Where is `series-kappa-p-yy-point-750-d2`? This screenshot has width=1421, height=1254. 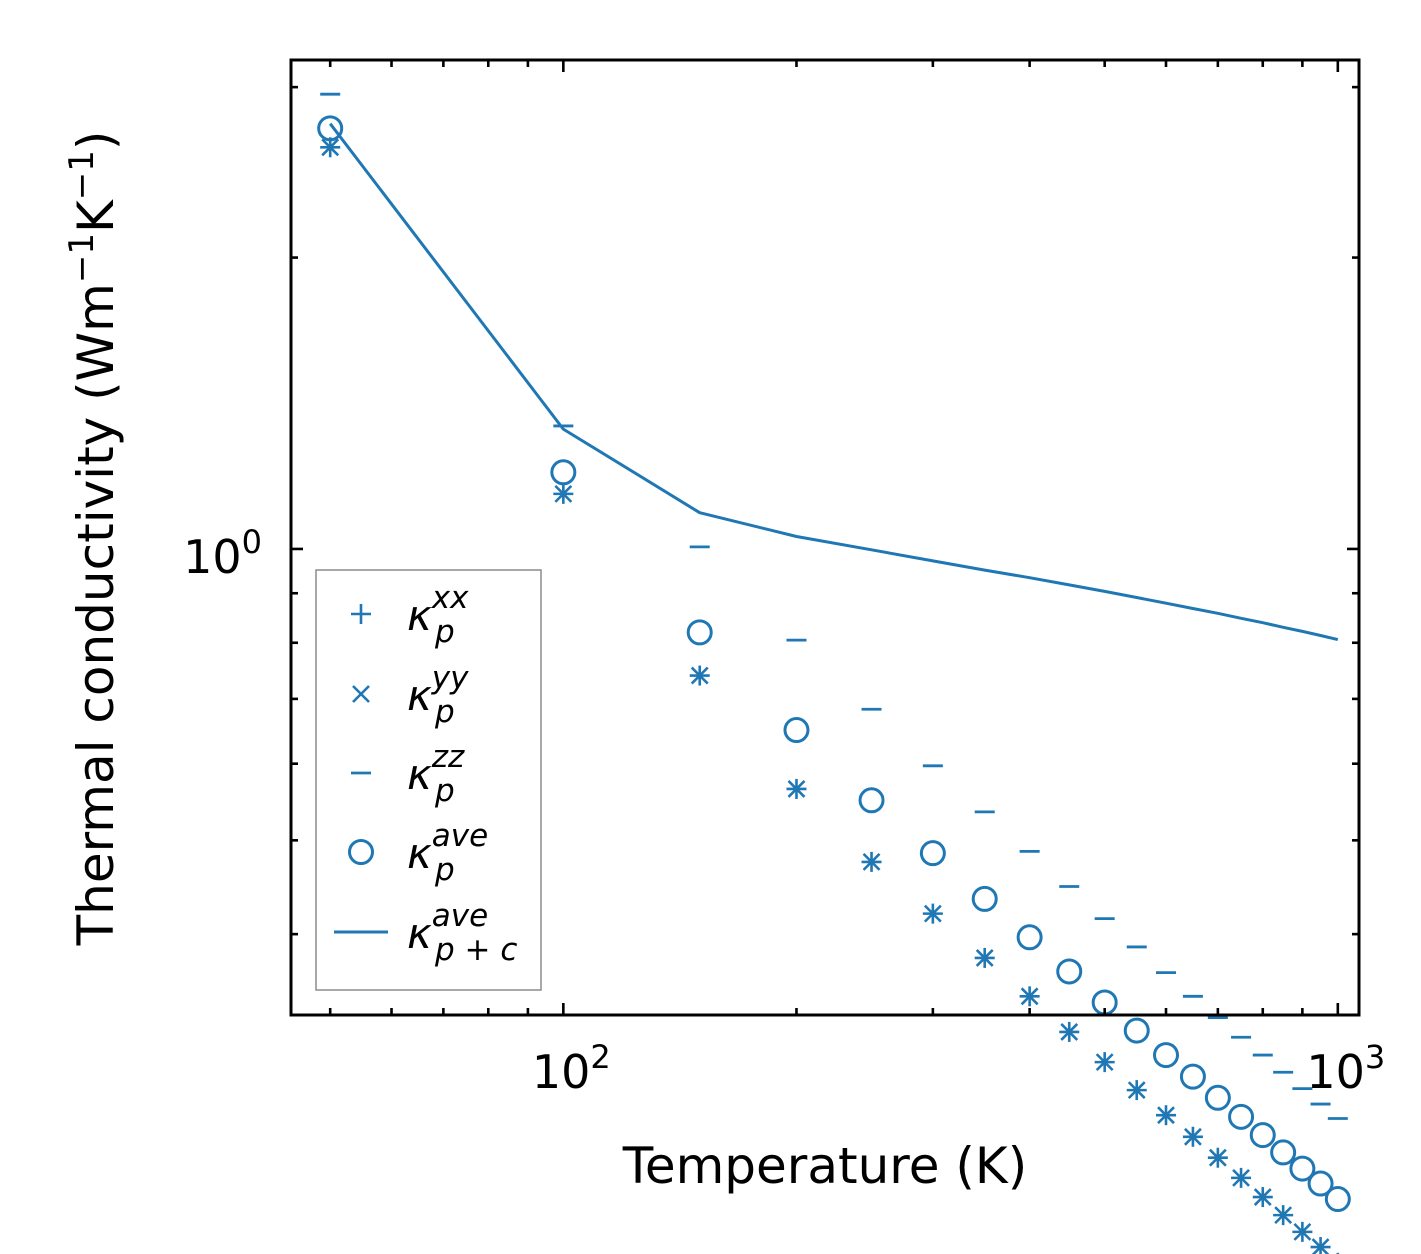 series-kappa-p-yy-point-750-d2 is located at coordinates (1241, 1177).